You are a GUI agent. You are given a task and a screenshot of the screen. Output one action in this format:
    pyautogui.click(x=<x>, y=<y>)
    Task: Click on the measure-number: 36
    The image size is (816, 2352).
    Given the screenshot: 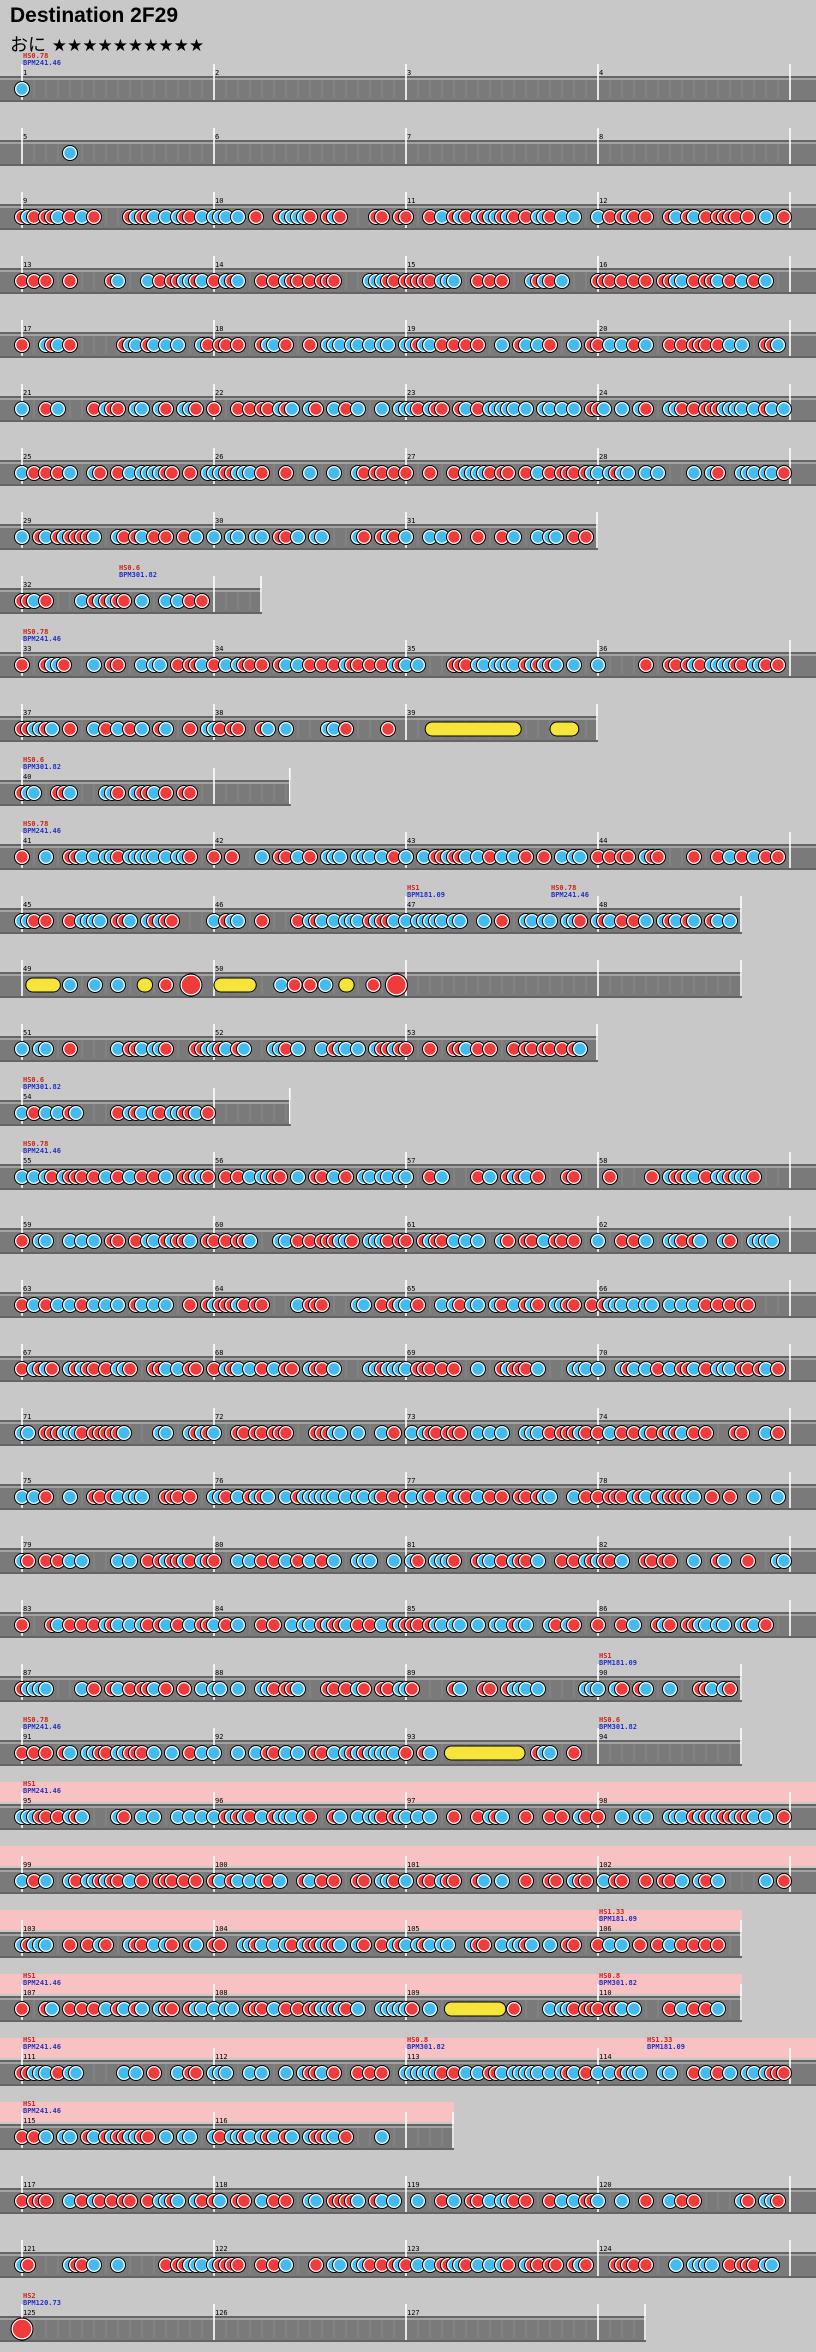 What is the action you would take?
    pyautogui.click(x=603, y=649)
    